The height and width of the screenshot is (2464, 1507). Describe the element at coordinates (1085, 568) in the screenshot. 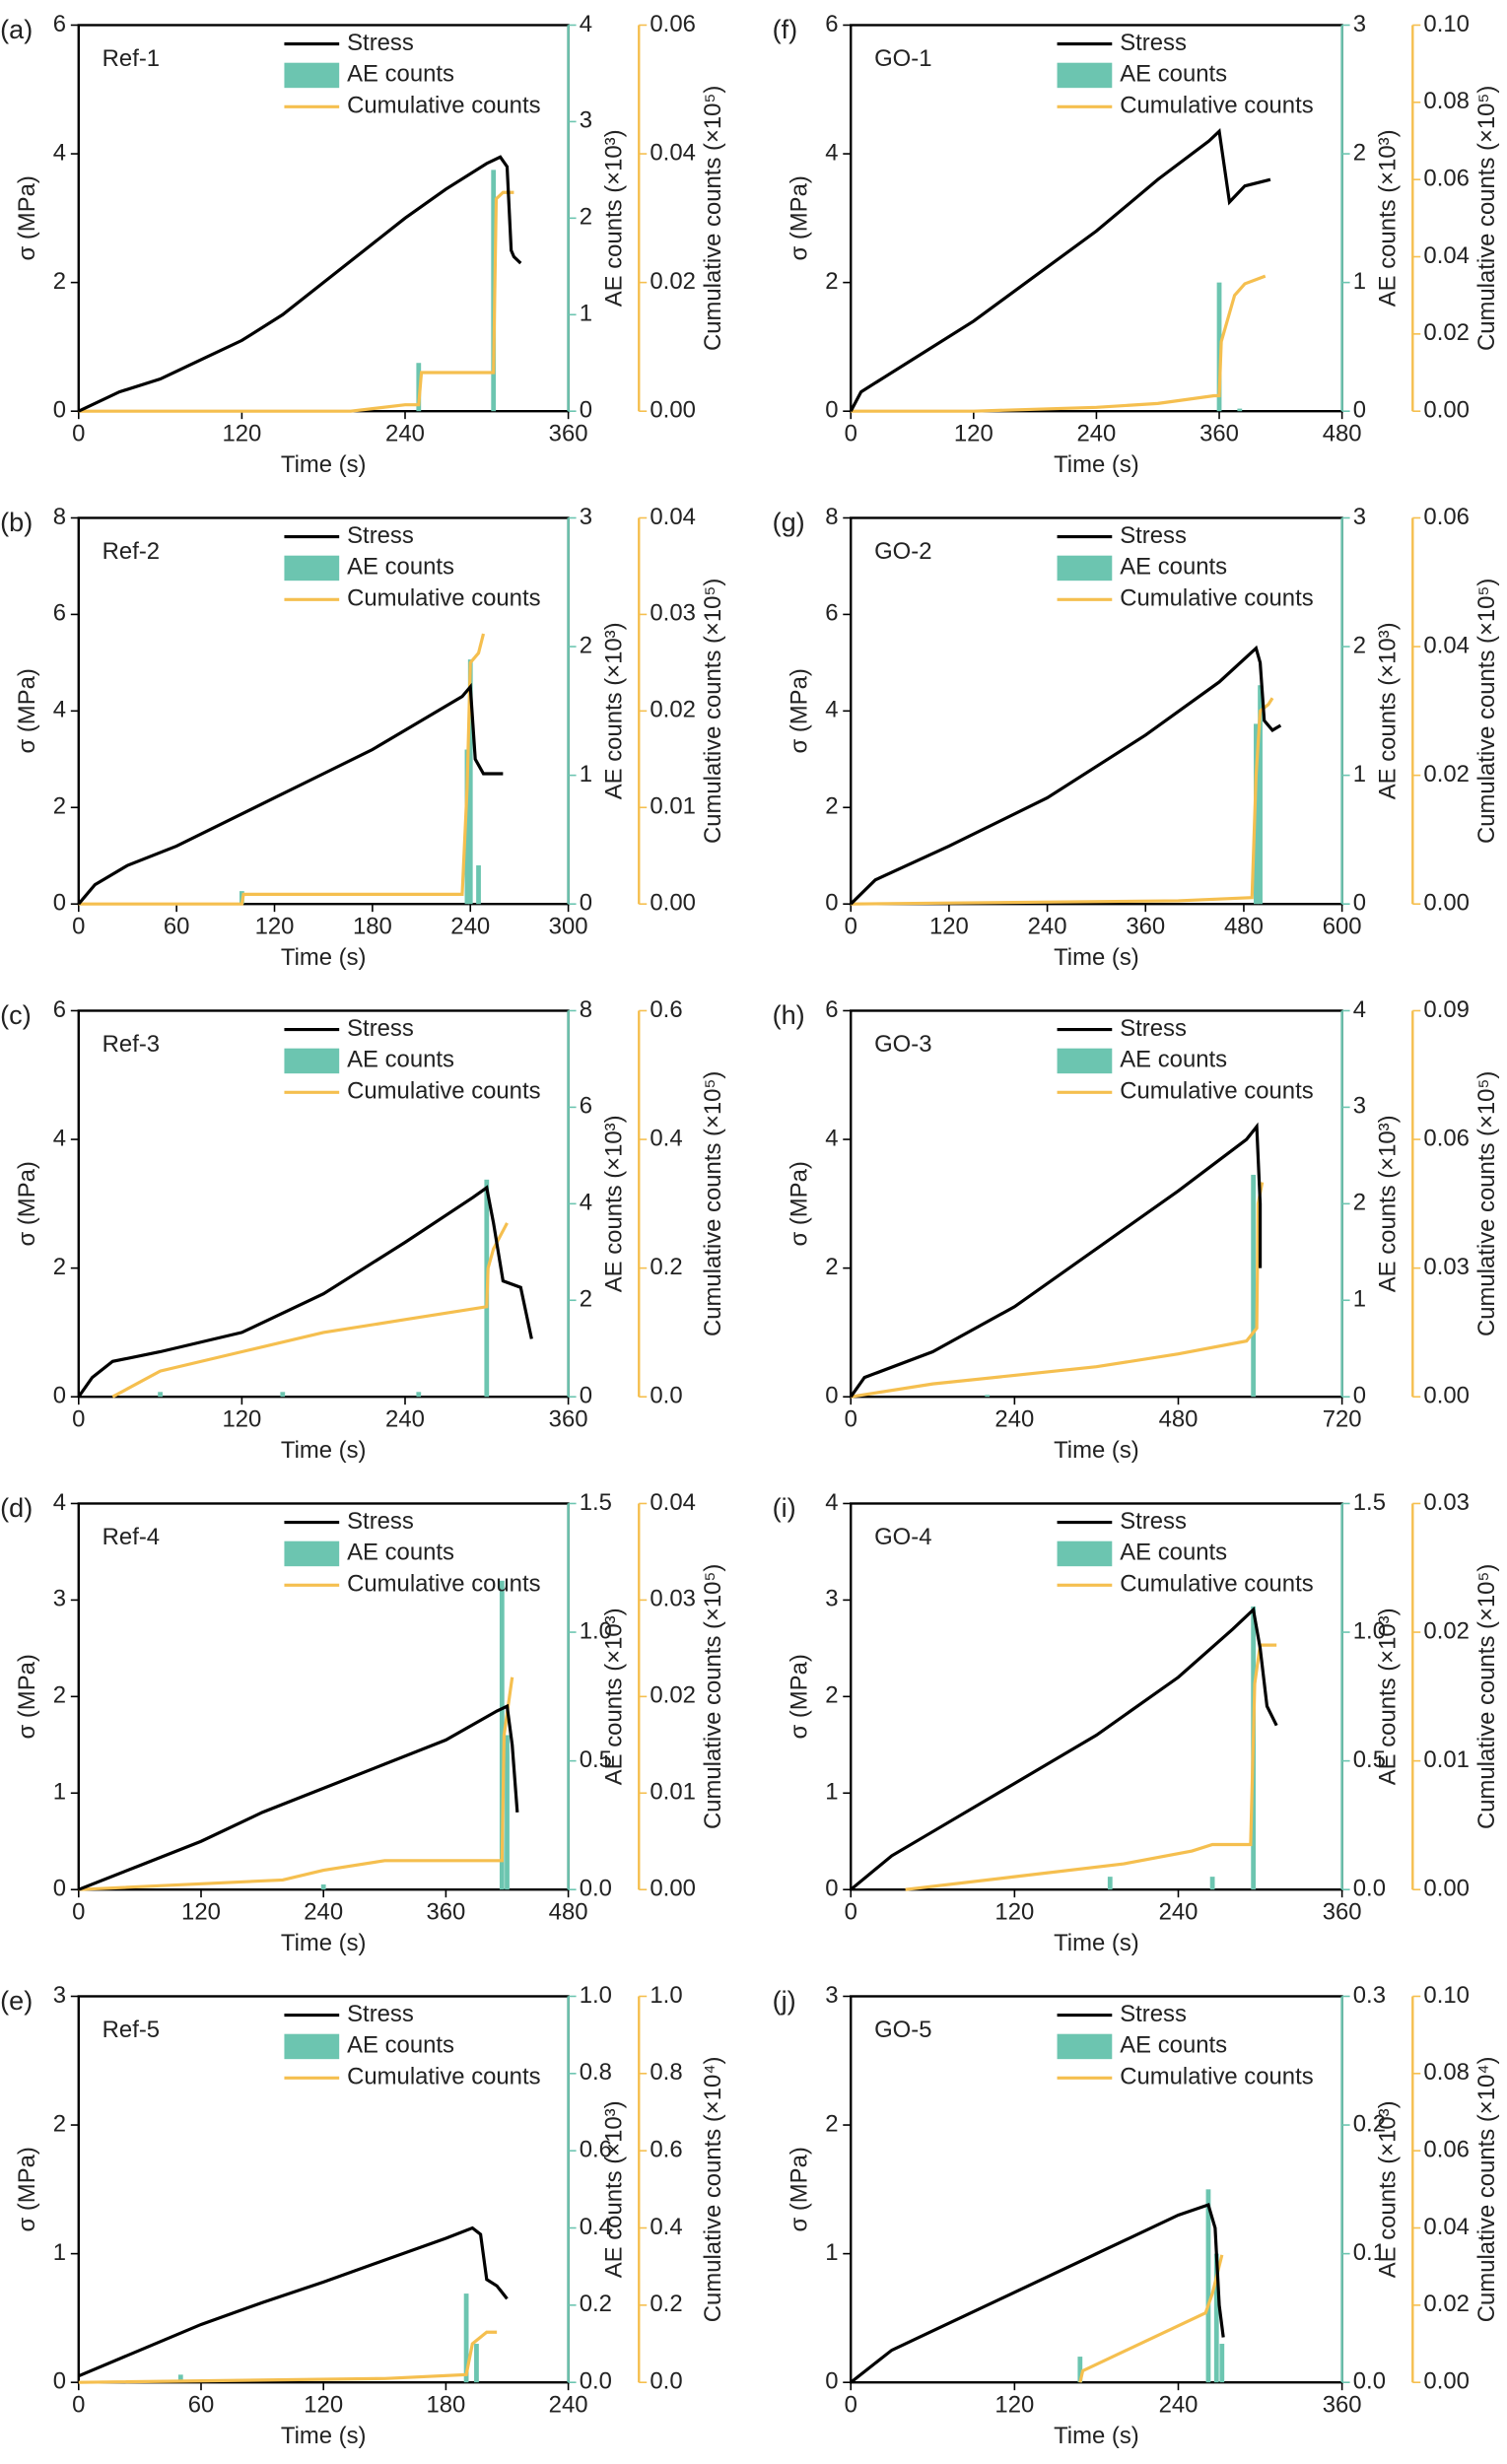

I see `legend-swatch` at that location.